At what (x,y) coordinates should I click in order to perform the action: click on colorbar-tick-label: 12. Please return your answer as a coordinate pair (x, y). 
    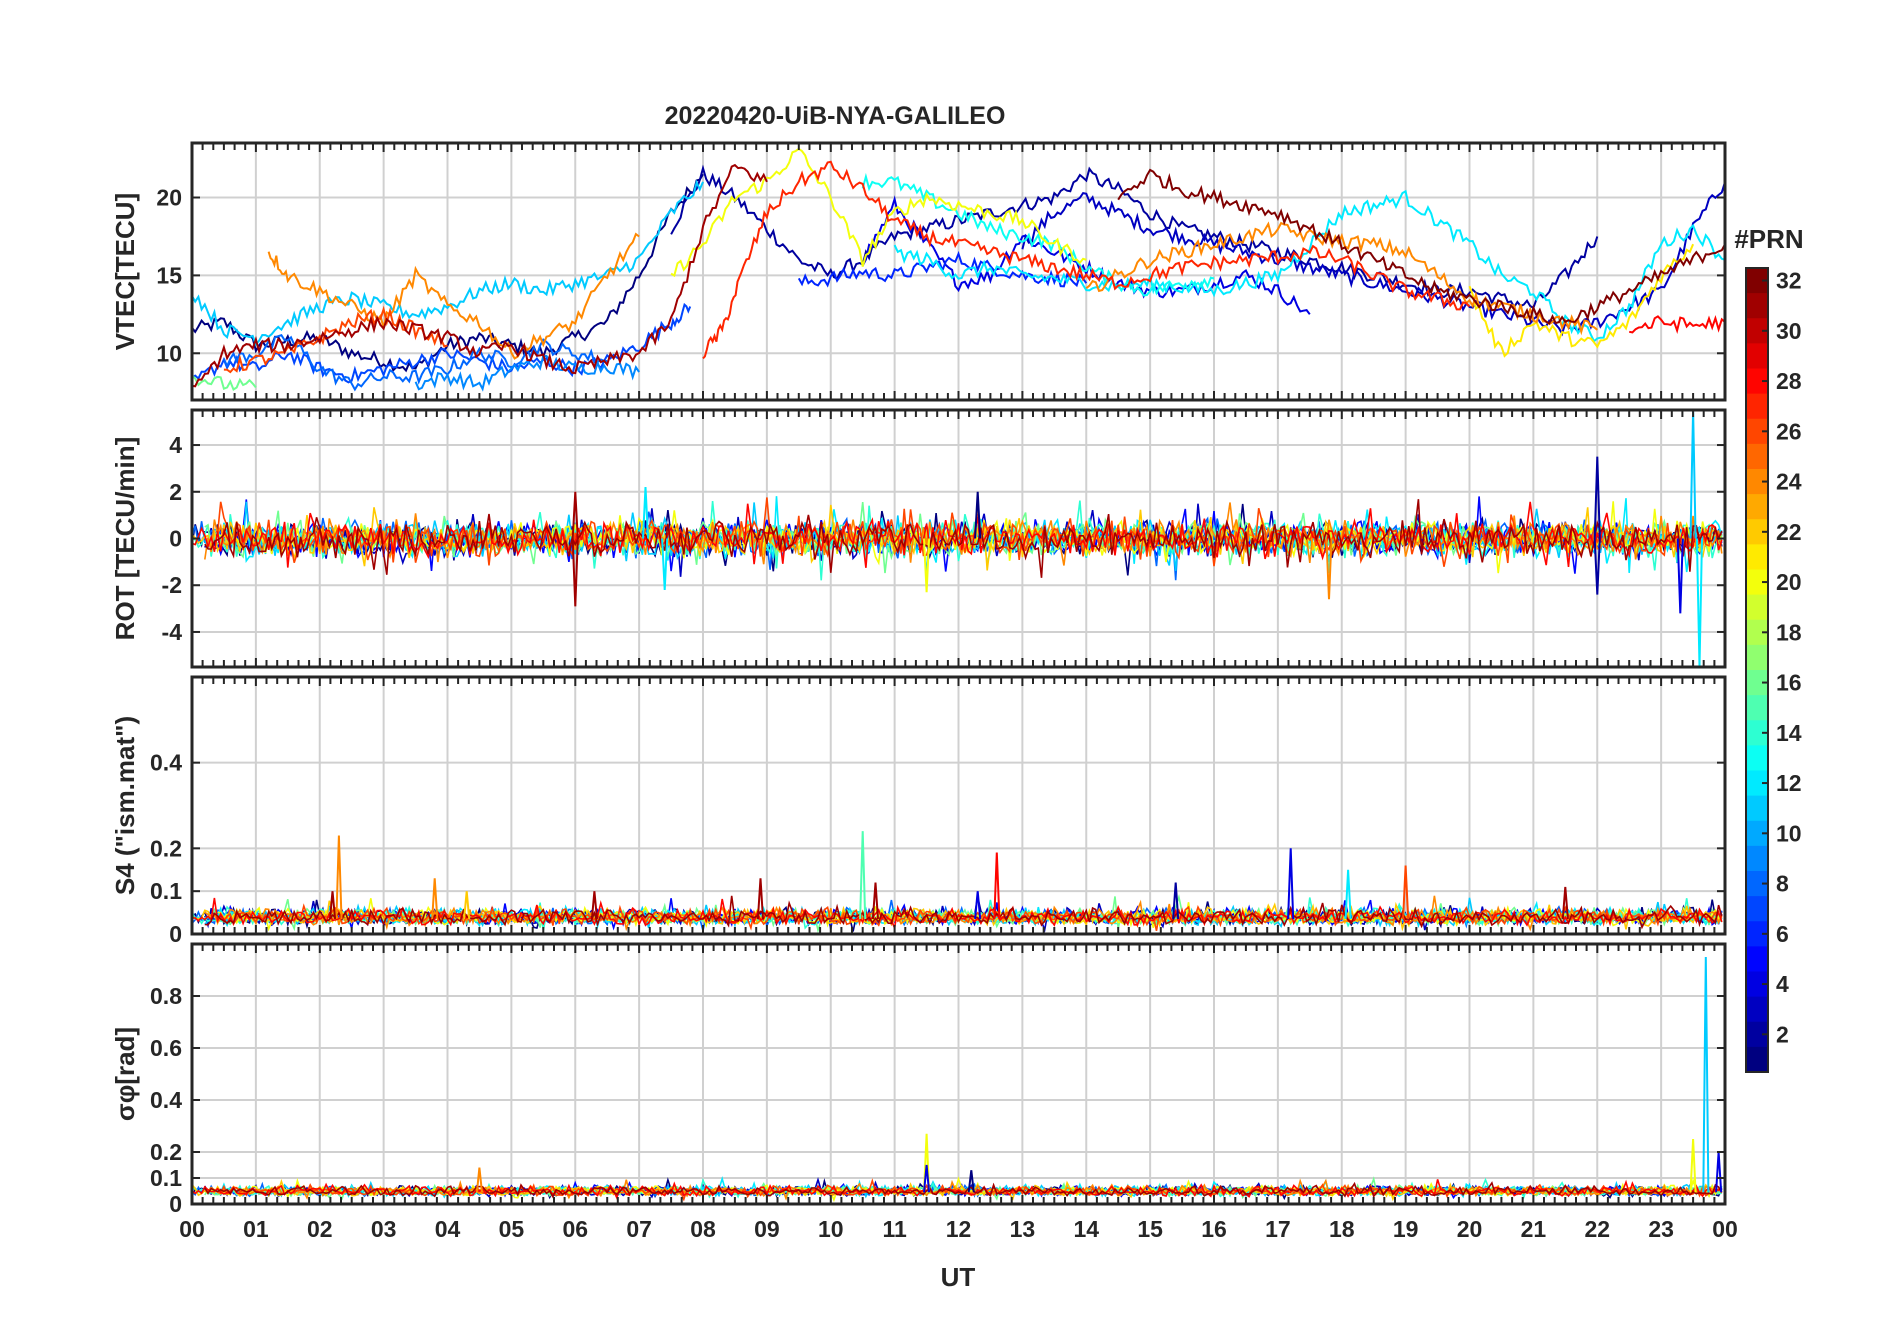
    Looking at the image, I should click on (1789, 783).